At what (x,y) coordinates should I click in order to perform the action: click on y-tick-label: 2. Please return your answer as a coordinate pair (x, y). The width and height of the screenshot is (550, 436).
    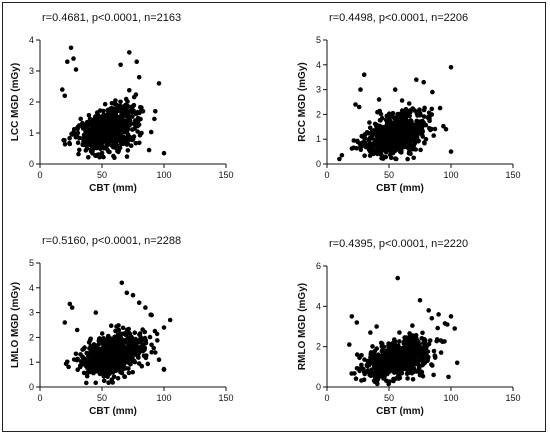
    Looking at the image, I should click on (31, 102).